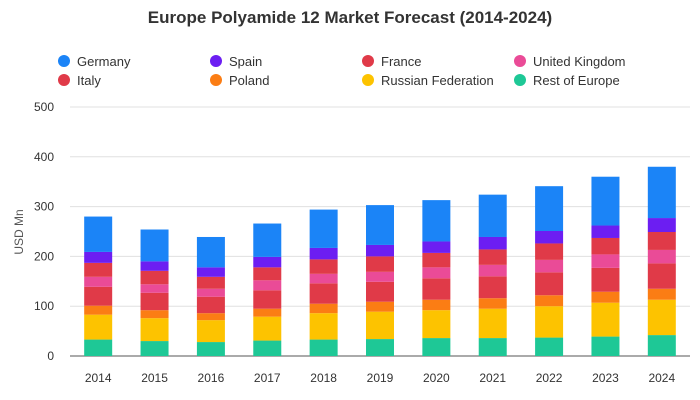 The image size is (700, 400). I want to click on y-tick-label: 200, so click(44, 256).